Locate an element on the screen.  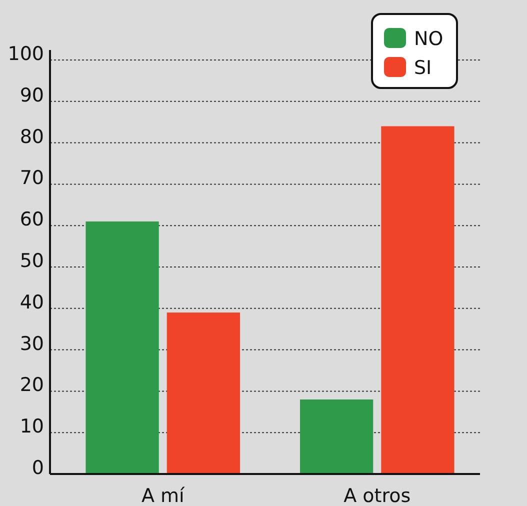
y-tick-label: 80 is located at coordinates (32, 137).